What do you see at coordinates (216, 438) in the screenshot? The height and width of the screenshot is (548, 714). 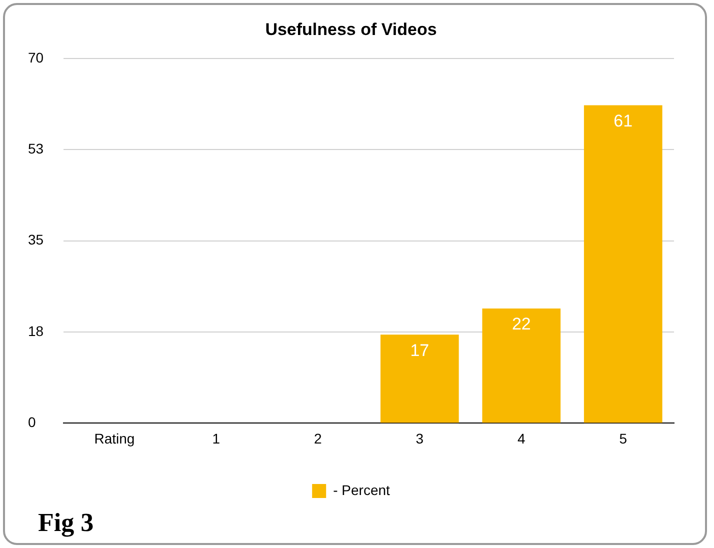 I see `x-tick-label: 1` at bounding box center [216, 438].